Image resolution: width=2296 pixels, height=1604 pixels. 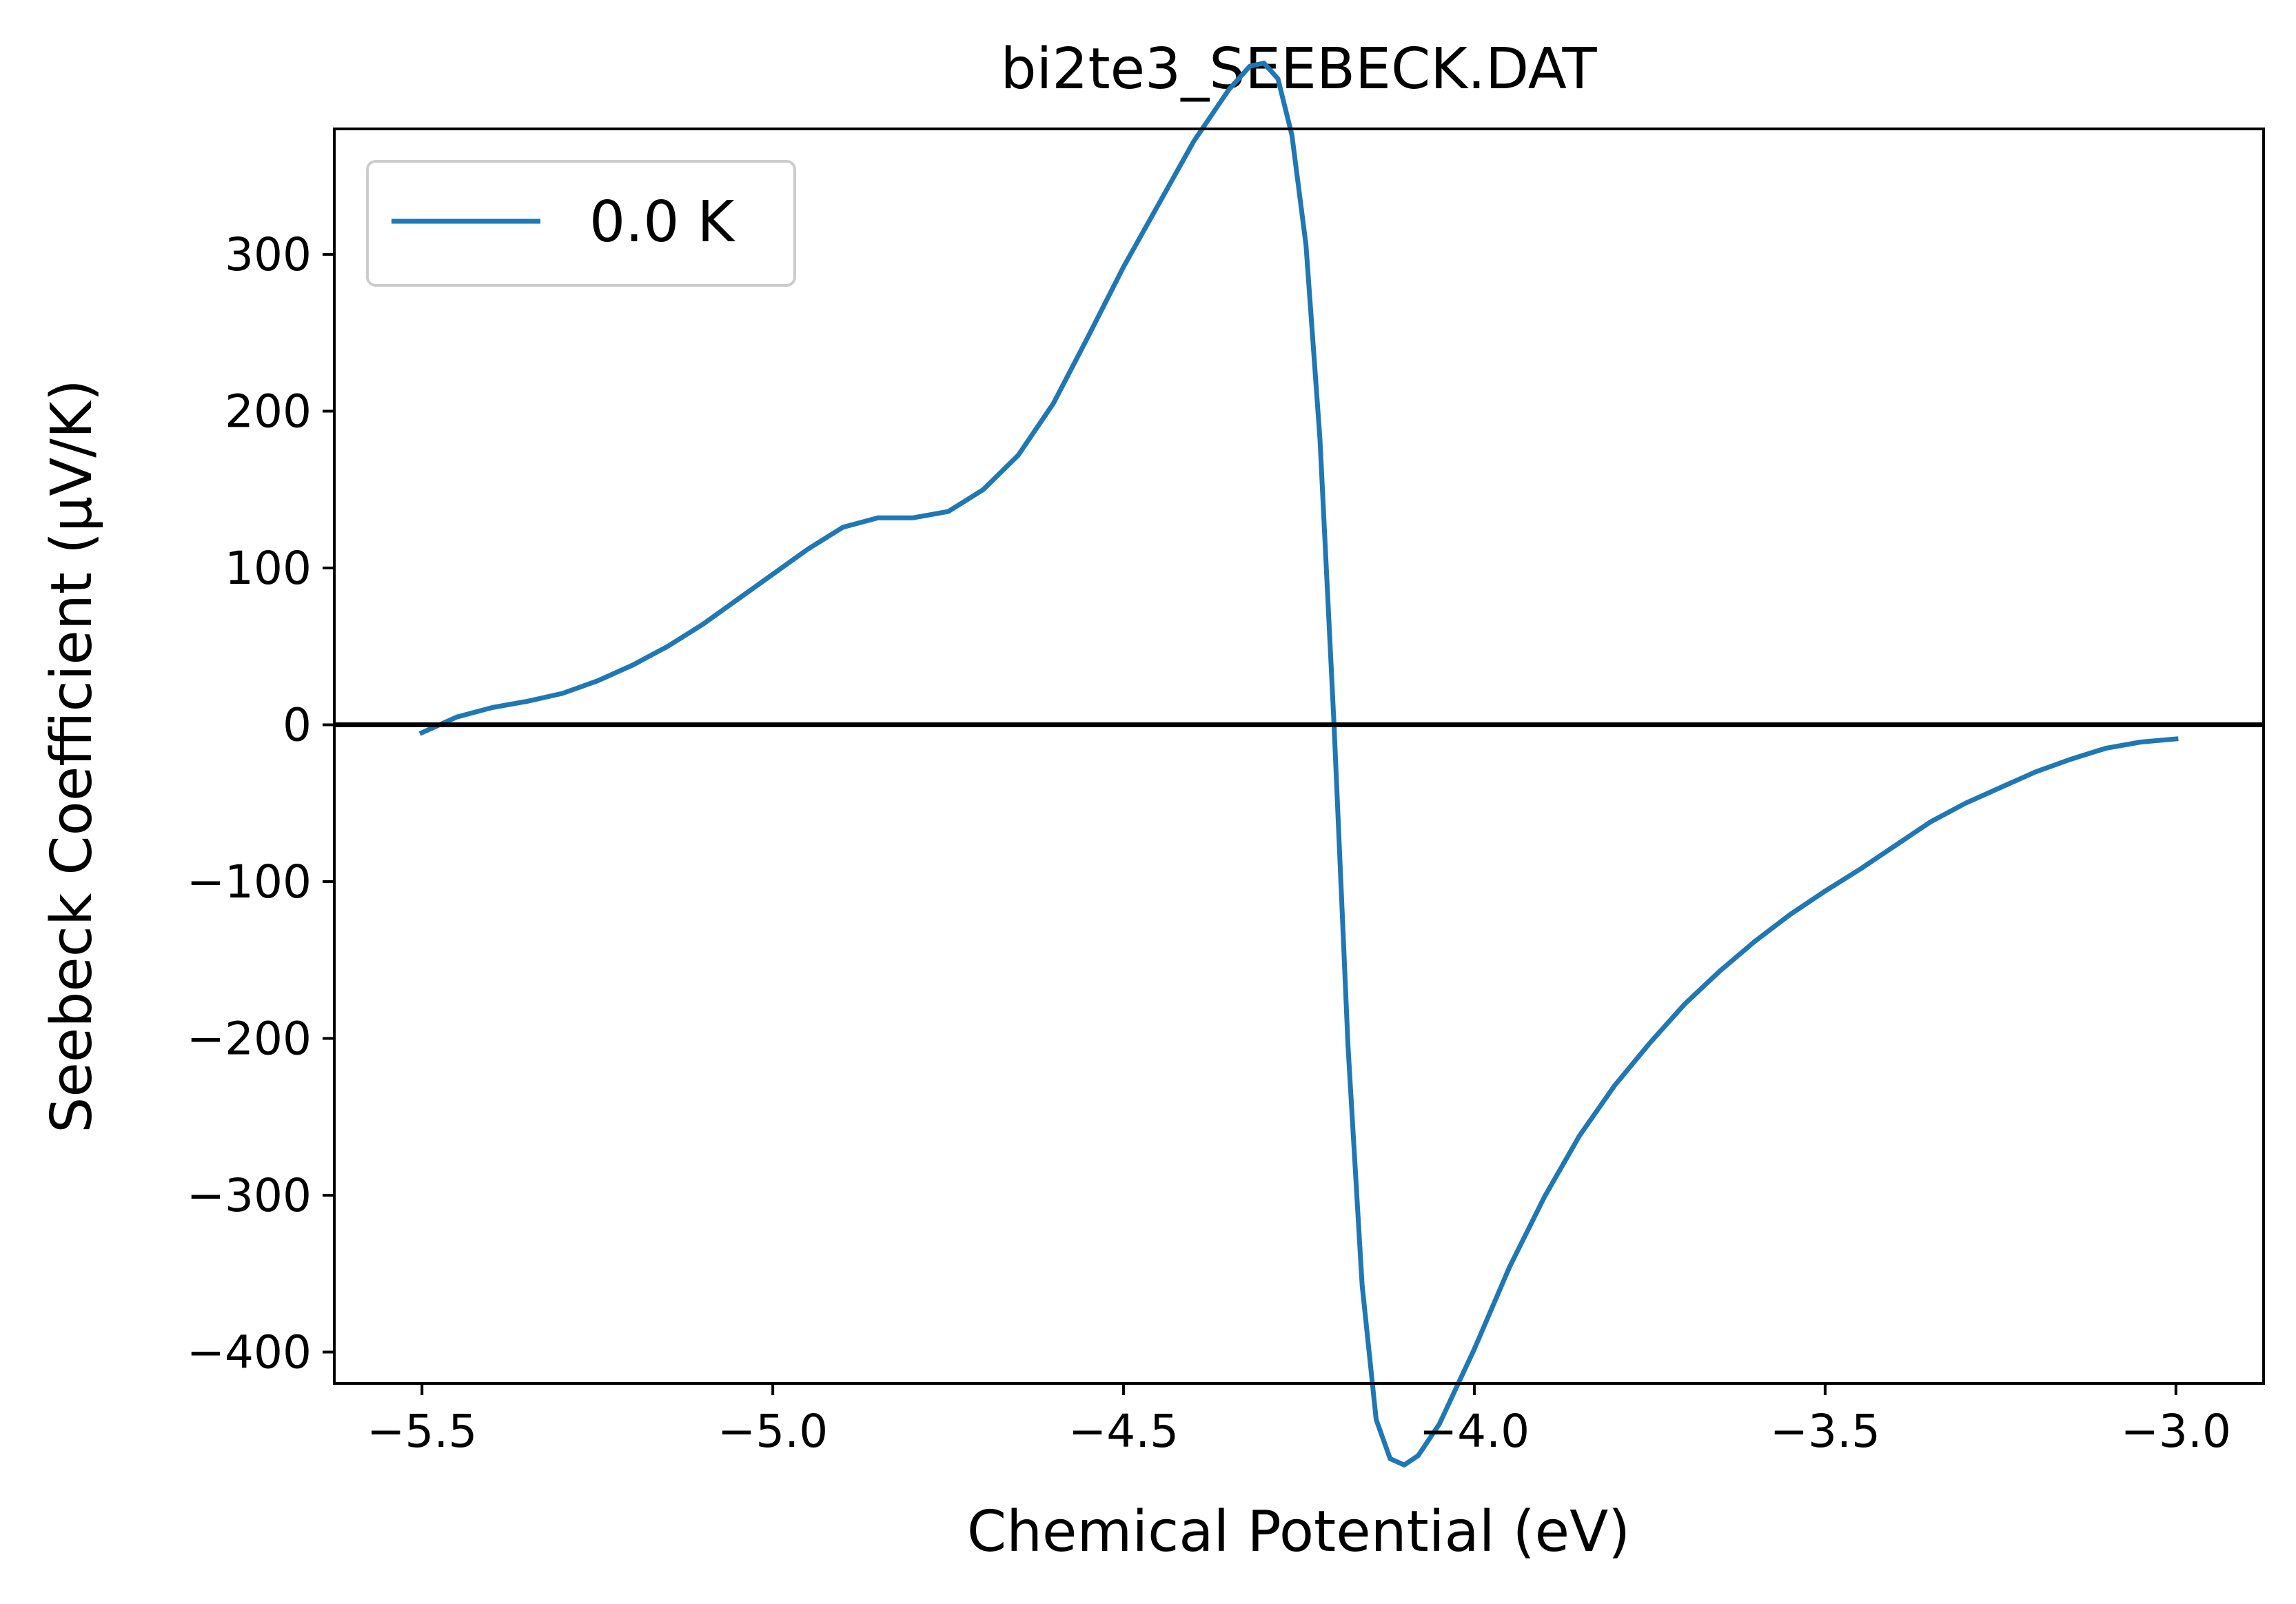 What do you see at coordinates (1298, 1532) in the screenshot?
I see `x-axis-label: Chemical Potential (eV)` at bounding box center [1298, 1532].